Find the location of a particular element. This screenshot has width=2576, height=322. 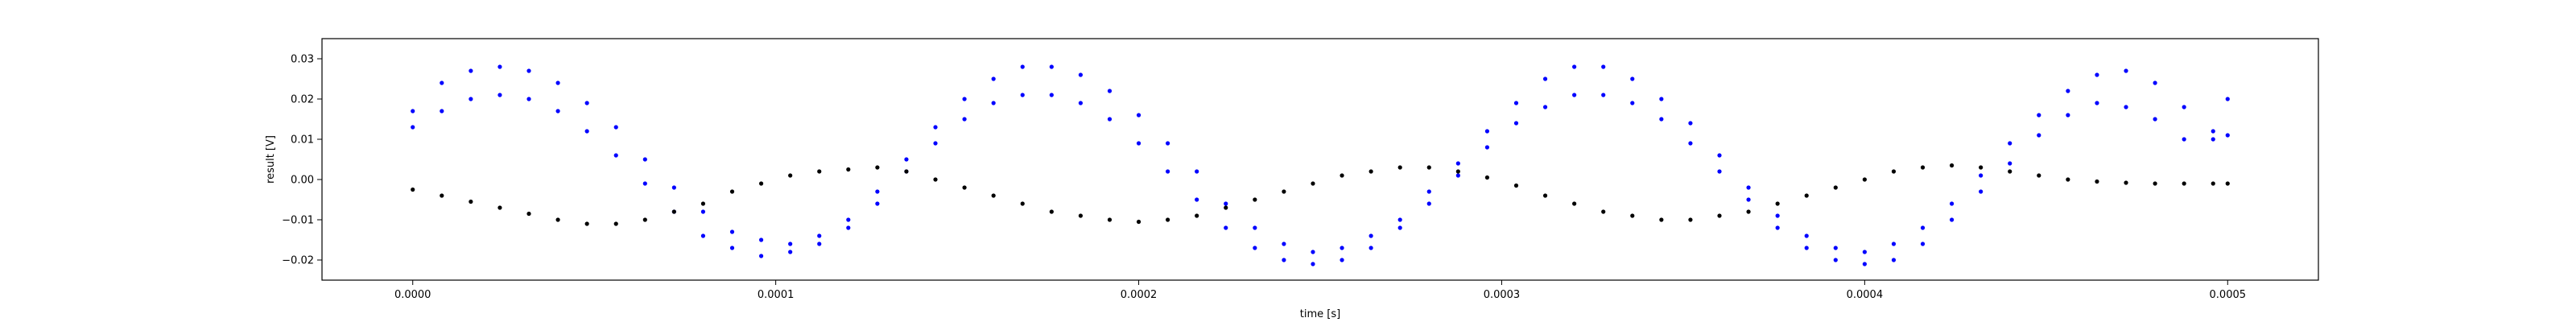

y-tick-label: −0.02 is located at coordinates (298, 261).